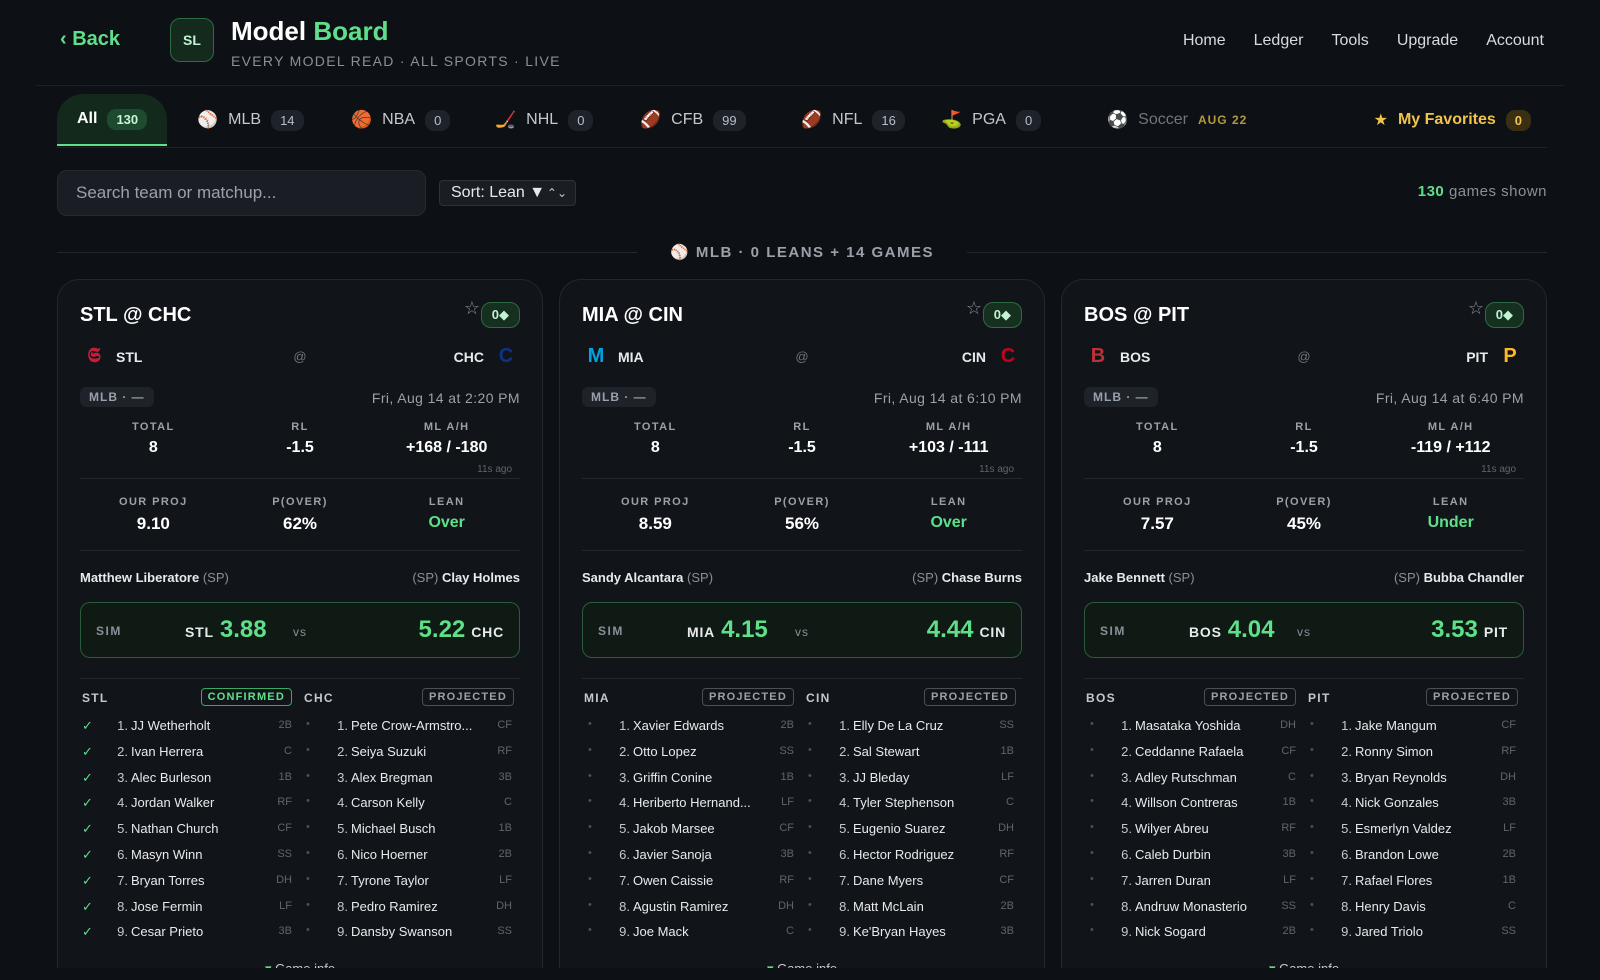 The height and width of the screenshot is (980, 1600). I want to click on player-name: Masataka Yoshida, so click(1188, 725).